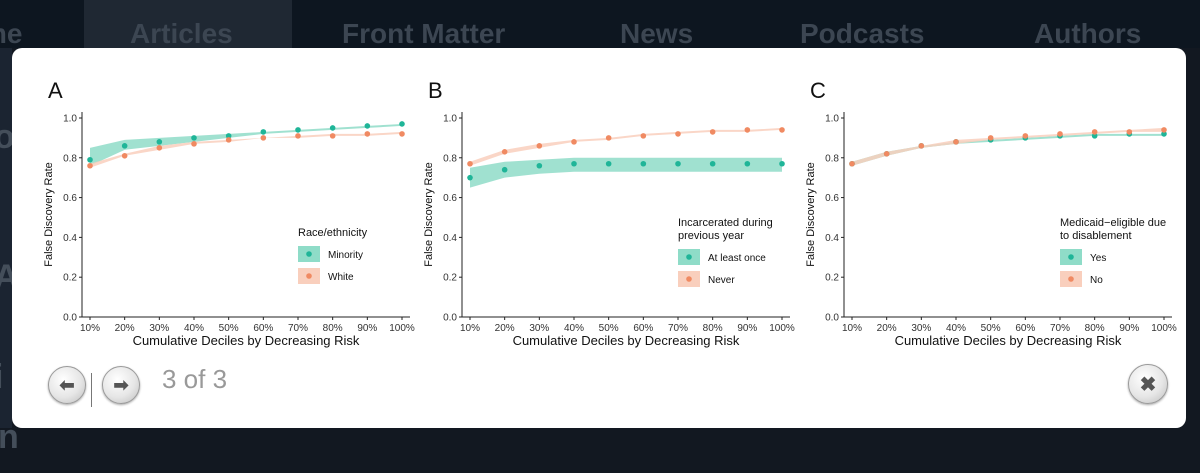  Describe the element at coordinates (1096, 280) in the screenshot. I see `legend-label-1: No` at that location.